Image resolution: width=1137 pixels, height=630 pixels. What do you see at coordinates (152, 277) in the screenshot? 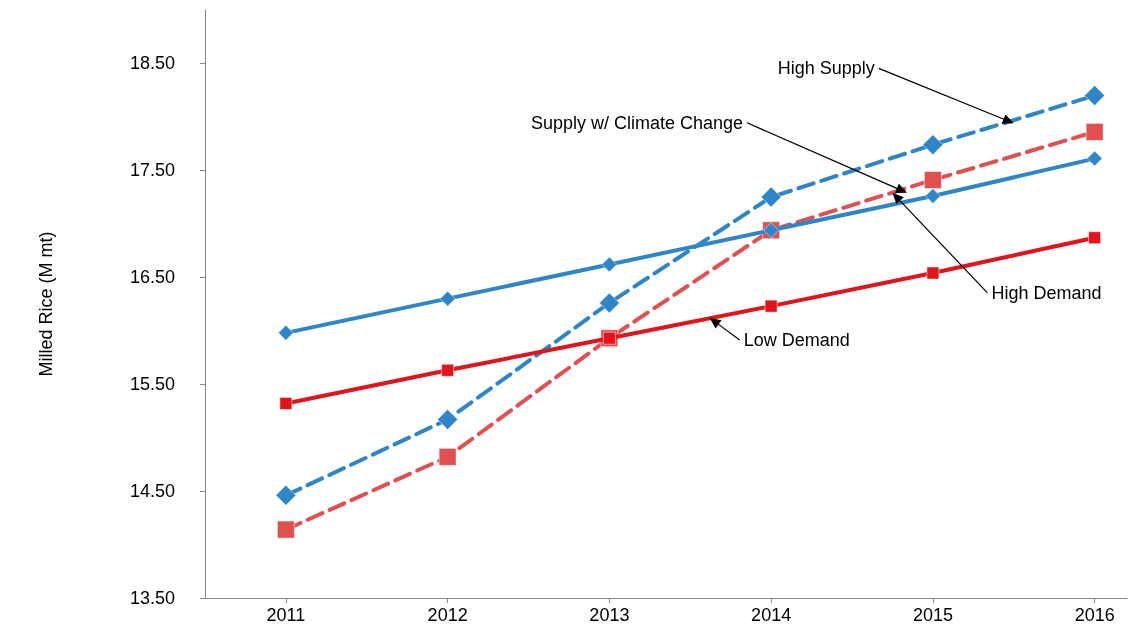
I see `y-tick-label: 16.50` at bounding box center [152, 277].